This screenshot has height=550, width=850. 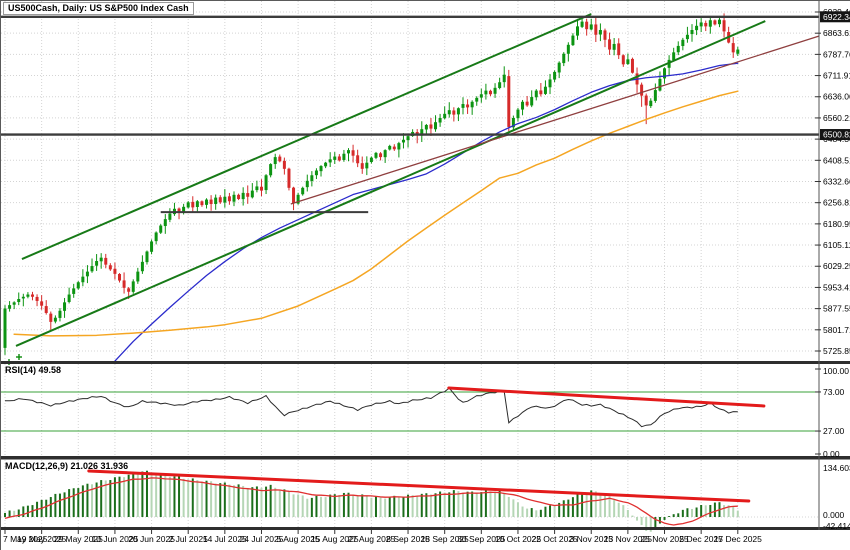 What do you see at coordinates (554, 539) in the screenshot?
I see `svg-text: 22 Oct 2025` at bounding box center [554, 539].